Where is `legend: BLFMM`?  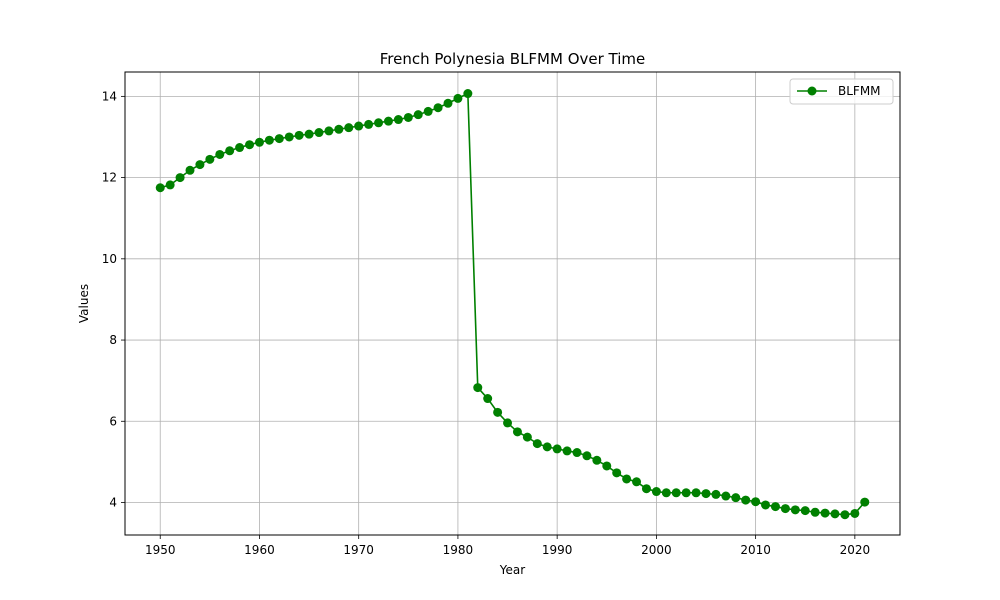
legend: BLFMM is located at coordinates (841, 91).